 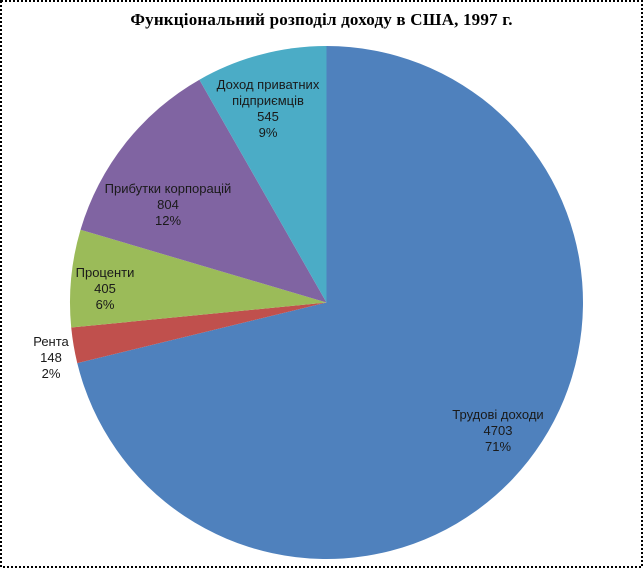 I want to click on pie-label-corporate-profits: Прибутки корпорацій 804 12%, so click(x=168, y=205).